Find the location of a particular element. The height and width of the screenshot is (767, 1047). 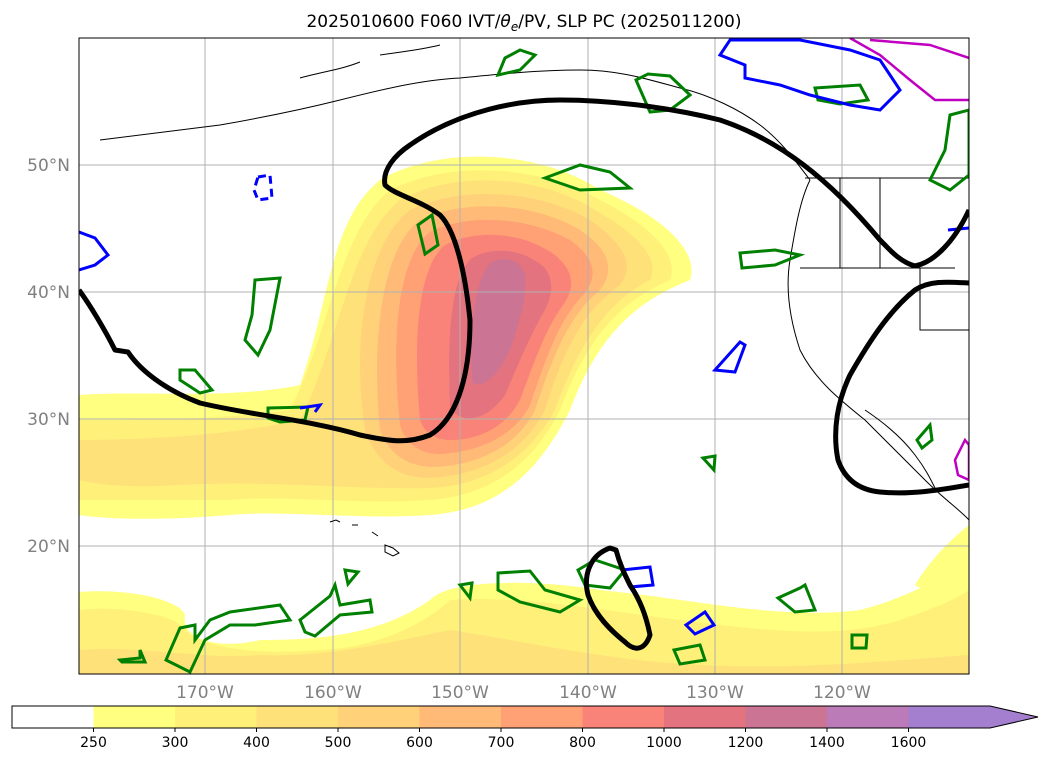

lon-label-170: 170°W is located at coordinates (205, 693).